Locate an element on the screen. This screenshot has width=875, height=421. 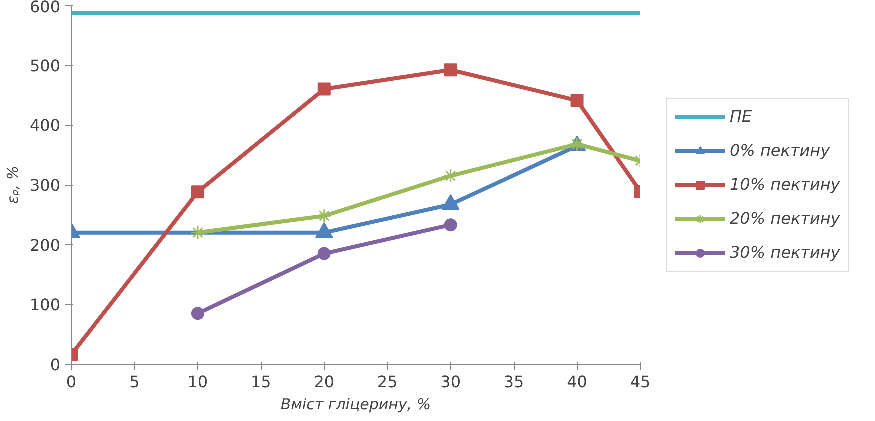
y-tick-label: 500 is located at coordinates (45, 66).